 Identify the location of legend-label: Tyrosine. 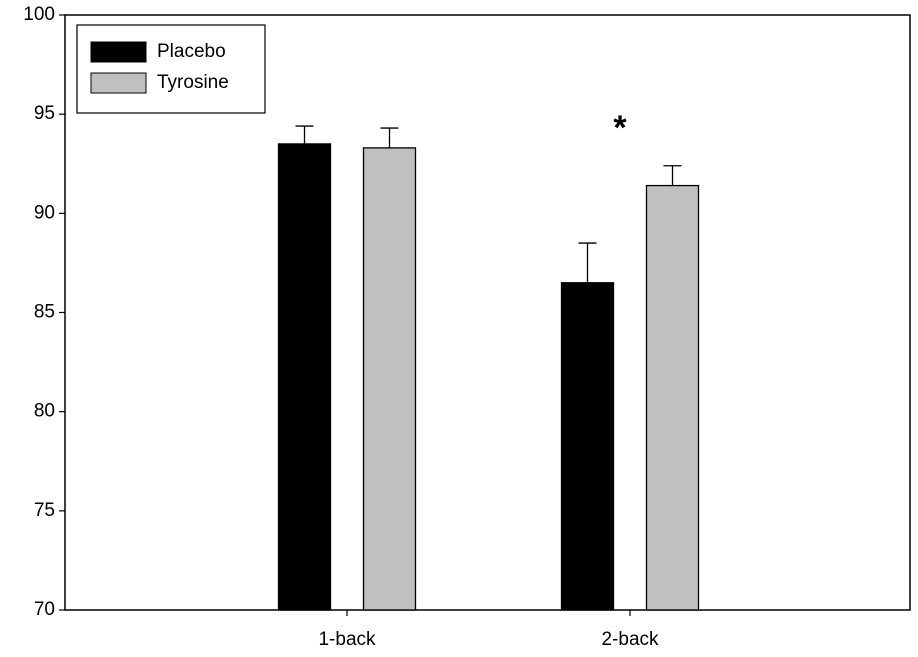
(193, 82).